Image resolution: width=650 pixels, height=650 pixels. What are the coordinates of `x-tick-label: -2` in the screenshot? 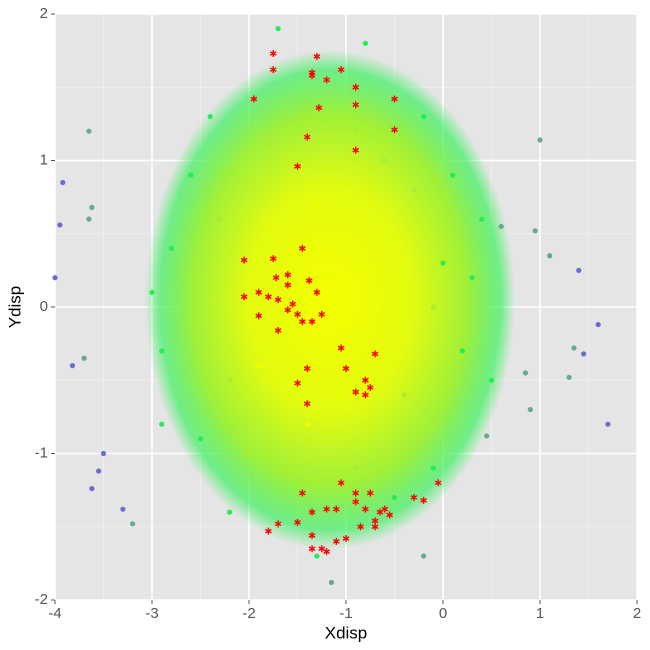 It's located at (248, 613).